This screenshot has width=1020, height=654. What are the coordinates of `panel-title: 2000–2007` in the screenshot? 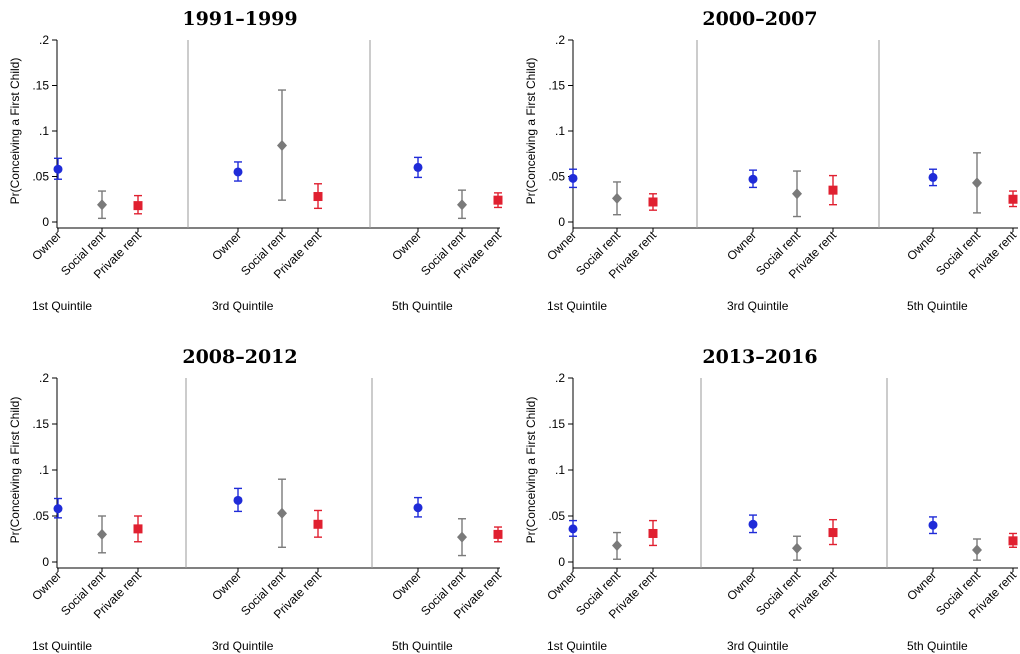 It's located at (759, 19).